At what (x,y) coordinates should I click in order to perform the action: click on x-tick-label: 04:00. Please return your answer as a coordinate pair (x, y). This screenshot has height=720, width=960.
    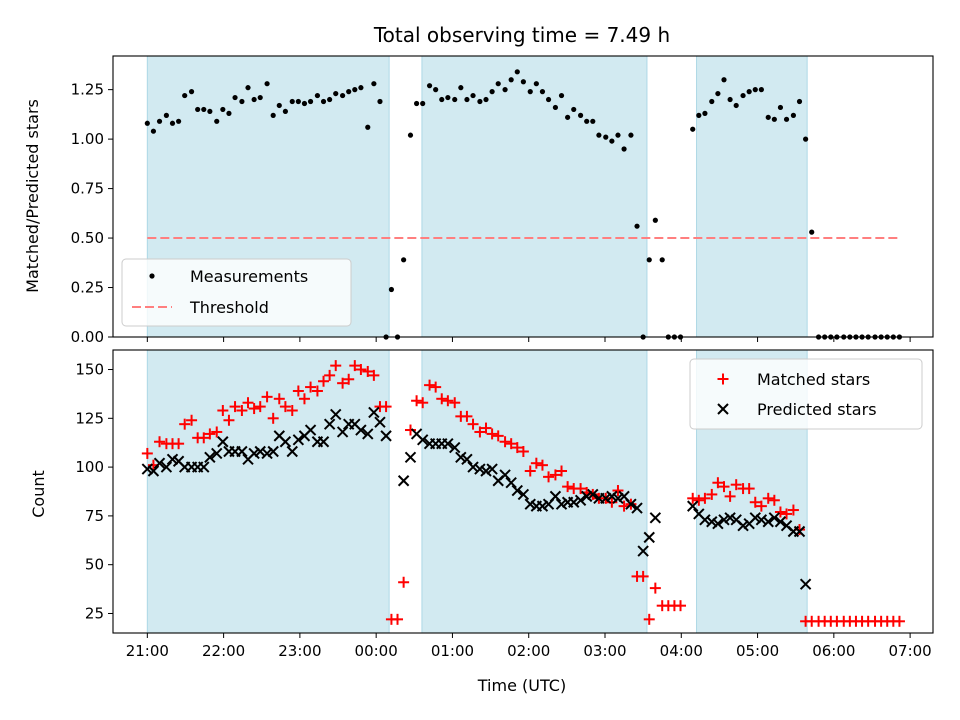
    Looking at the image, I should click on (681, 651).